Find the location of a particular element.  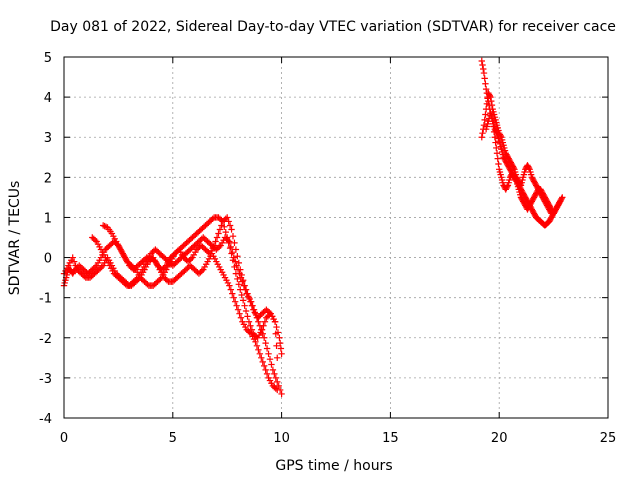

y-tick-label: 4 is located at coordinates (48, 98).